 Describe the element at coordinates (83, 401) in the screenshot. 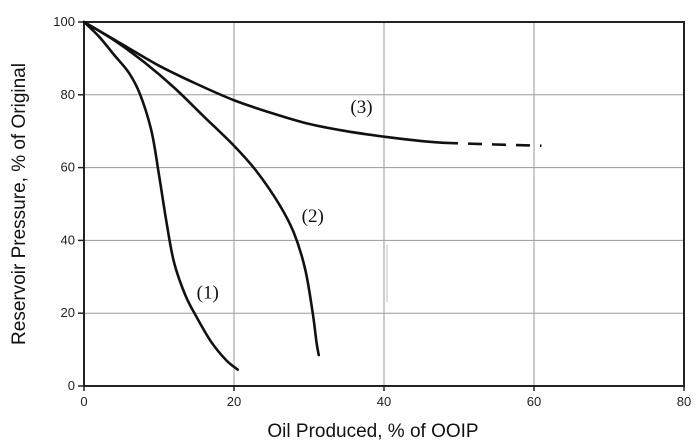

I see `x-tick-label: 0` at that location.